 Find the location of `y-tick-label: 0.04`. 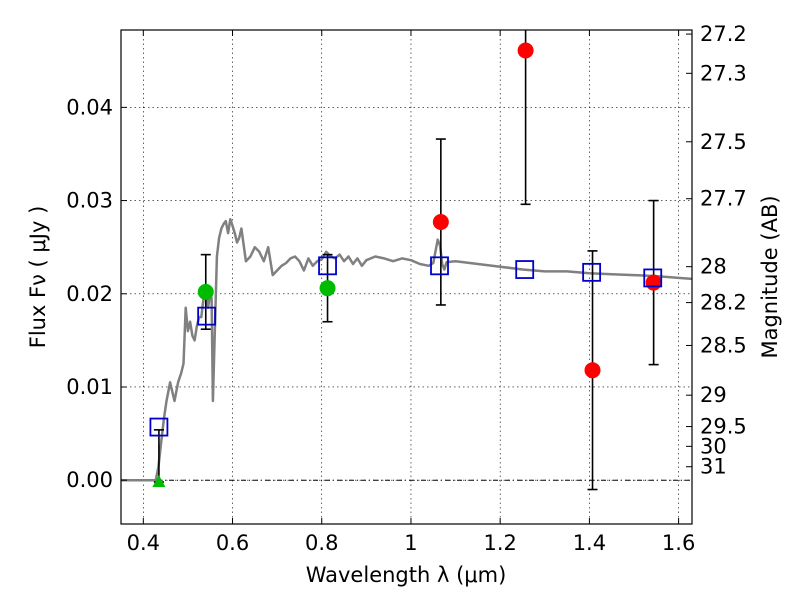

y-tick-label: 0.04 is located at coordinates (89, 107).